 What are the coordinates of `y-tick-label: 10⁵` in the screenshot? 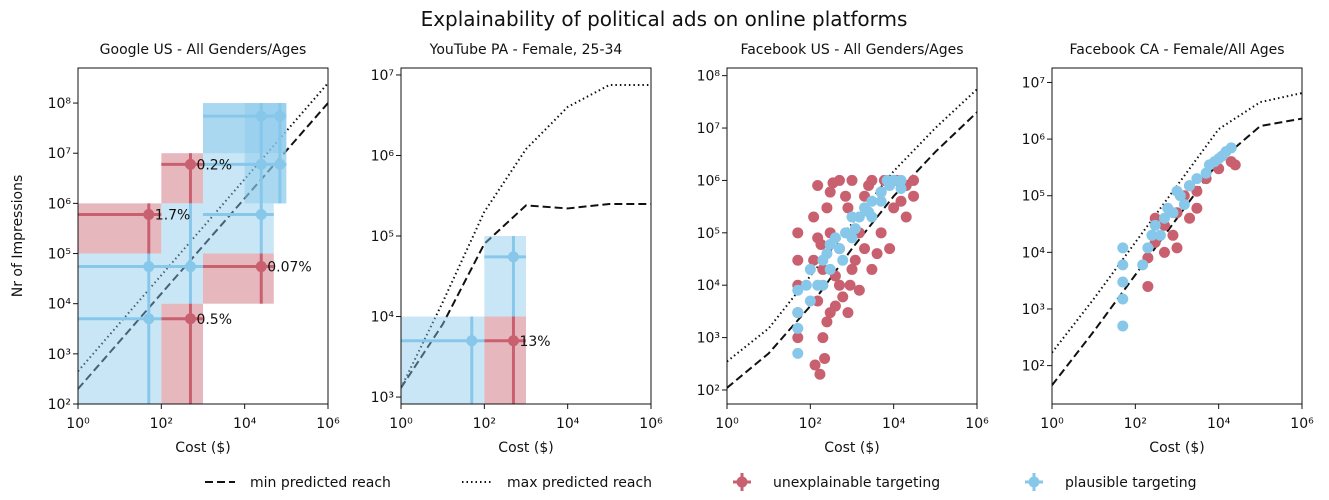 It's located at (382, 237).